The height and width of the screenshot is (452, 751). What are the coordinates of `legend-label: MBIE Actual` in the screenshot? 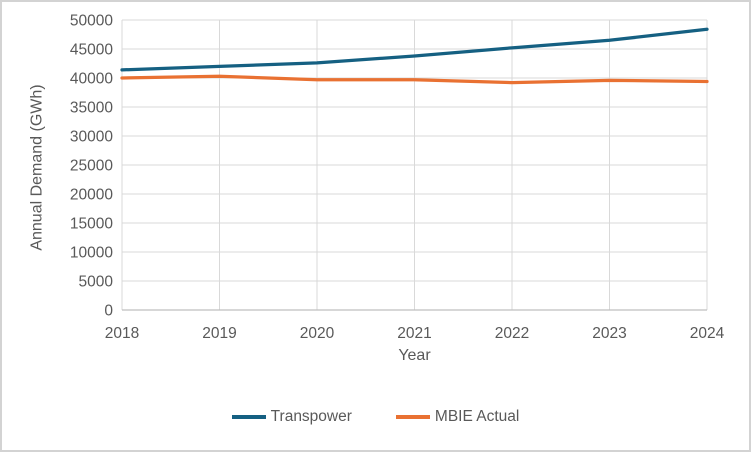 It's located at (477, 416).